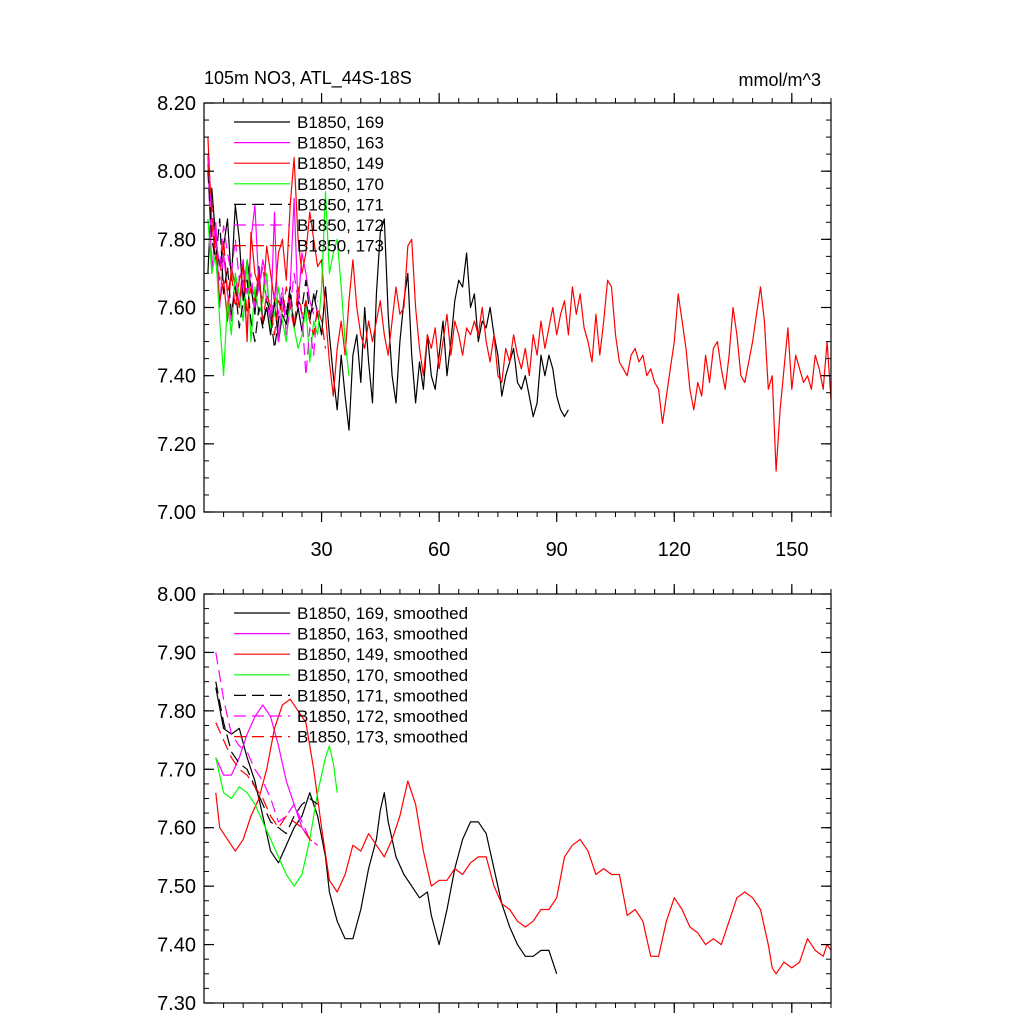 This screenshot has height=1024, width=1024. Describe the element at coordinates (439, 550) in the screenshot. I see `x-tick-label: 60` at that location.